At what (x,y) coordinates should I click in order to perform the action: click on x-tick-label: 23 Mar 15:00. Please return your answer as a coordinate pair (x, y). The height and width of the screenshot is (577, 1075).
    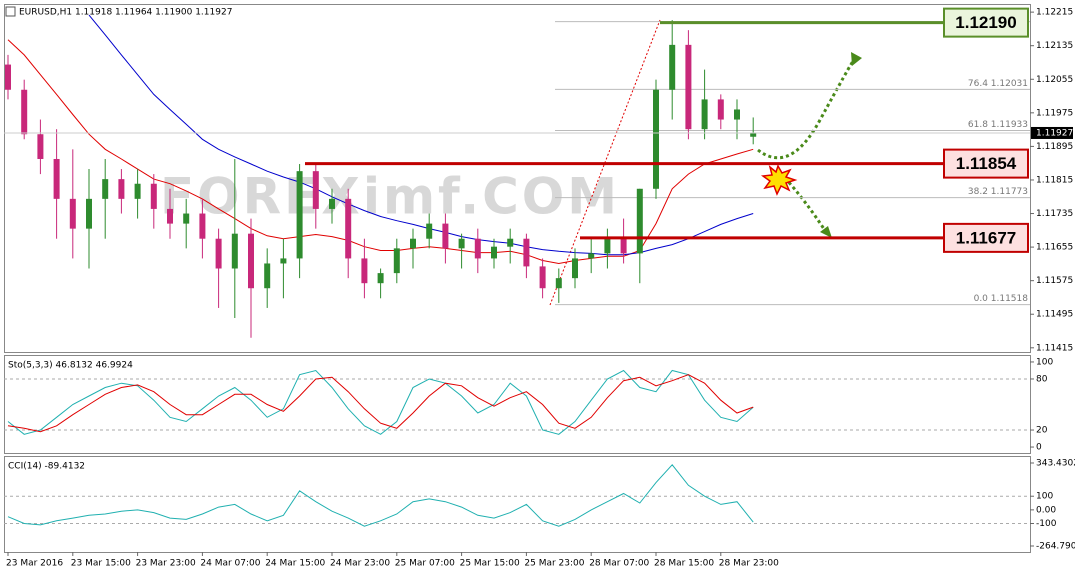
    Looking at the image, I should click on (101, 564).